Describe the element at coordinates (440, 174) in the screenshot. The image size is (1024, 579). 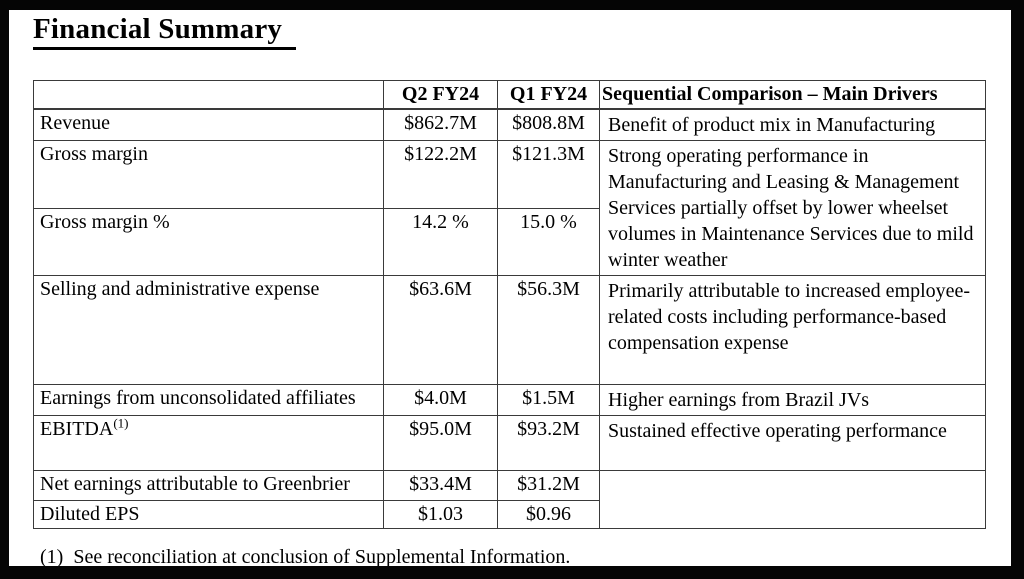
I see `cell-q2-value: $122.2M` at that location.